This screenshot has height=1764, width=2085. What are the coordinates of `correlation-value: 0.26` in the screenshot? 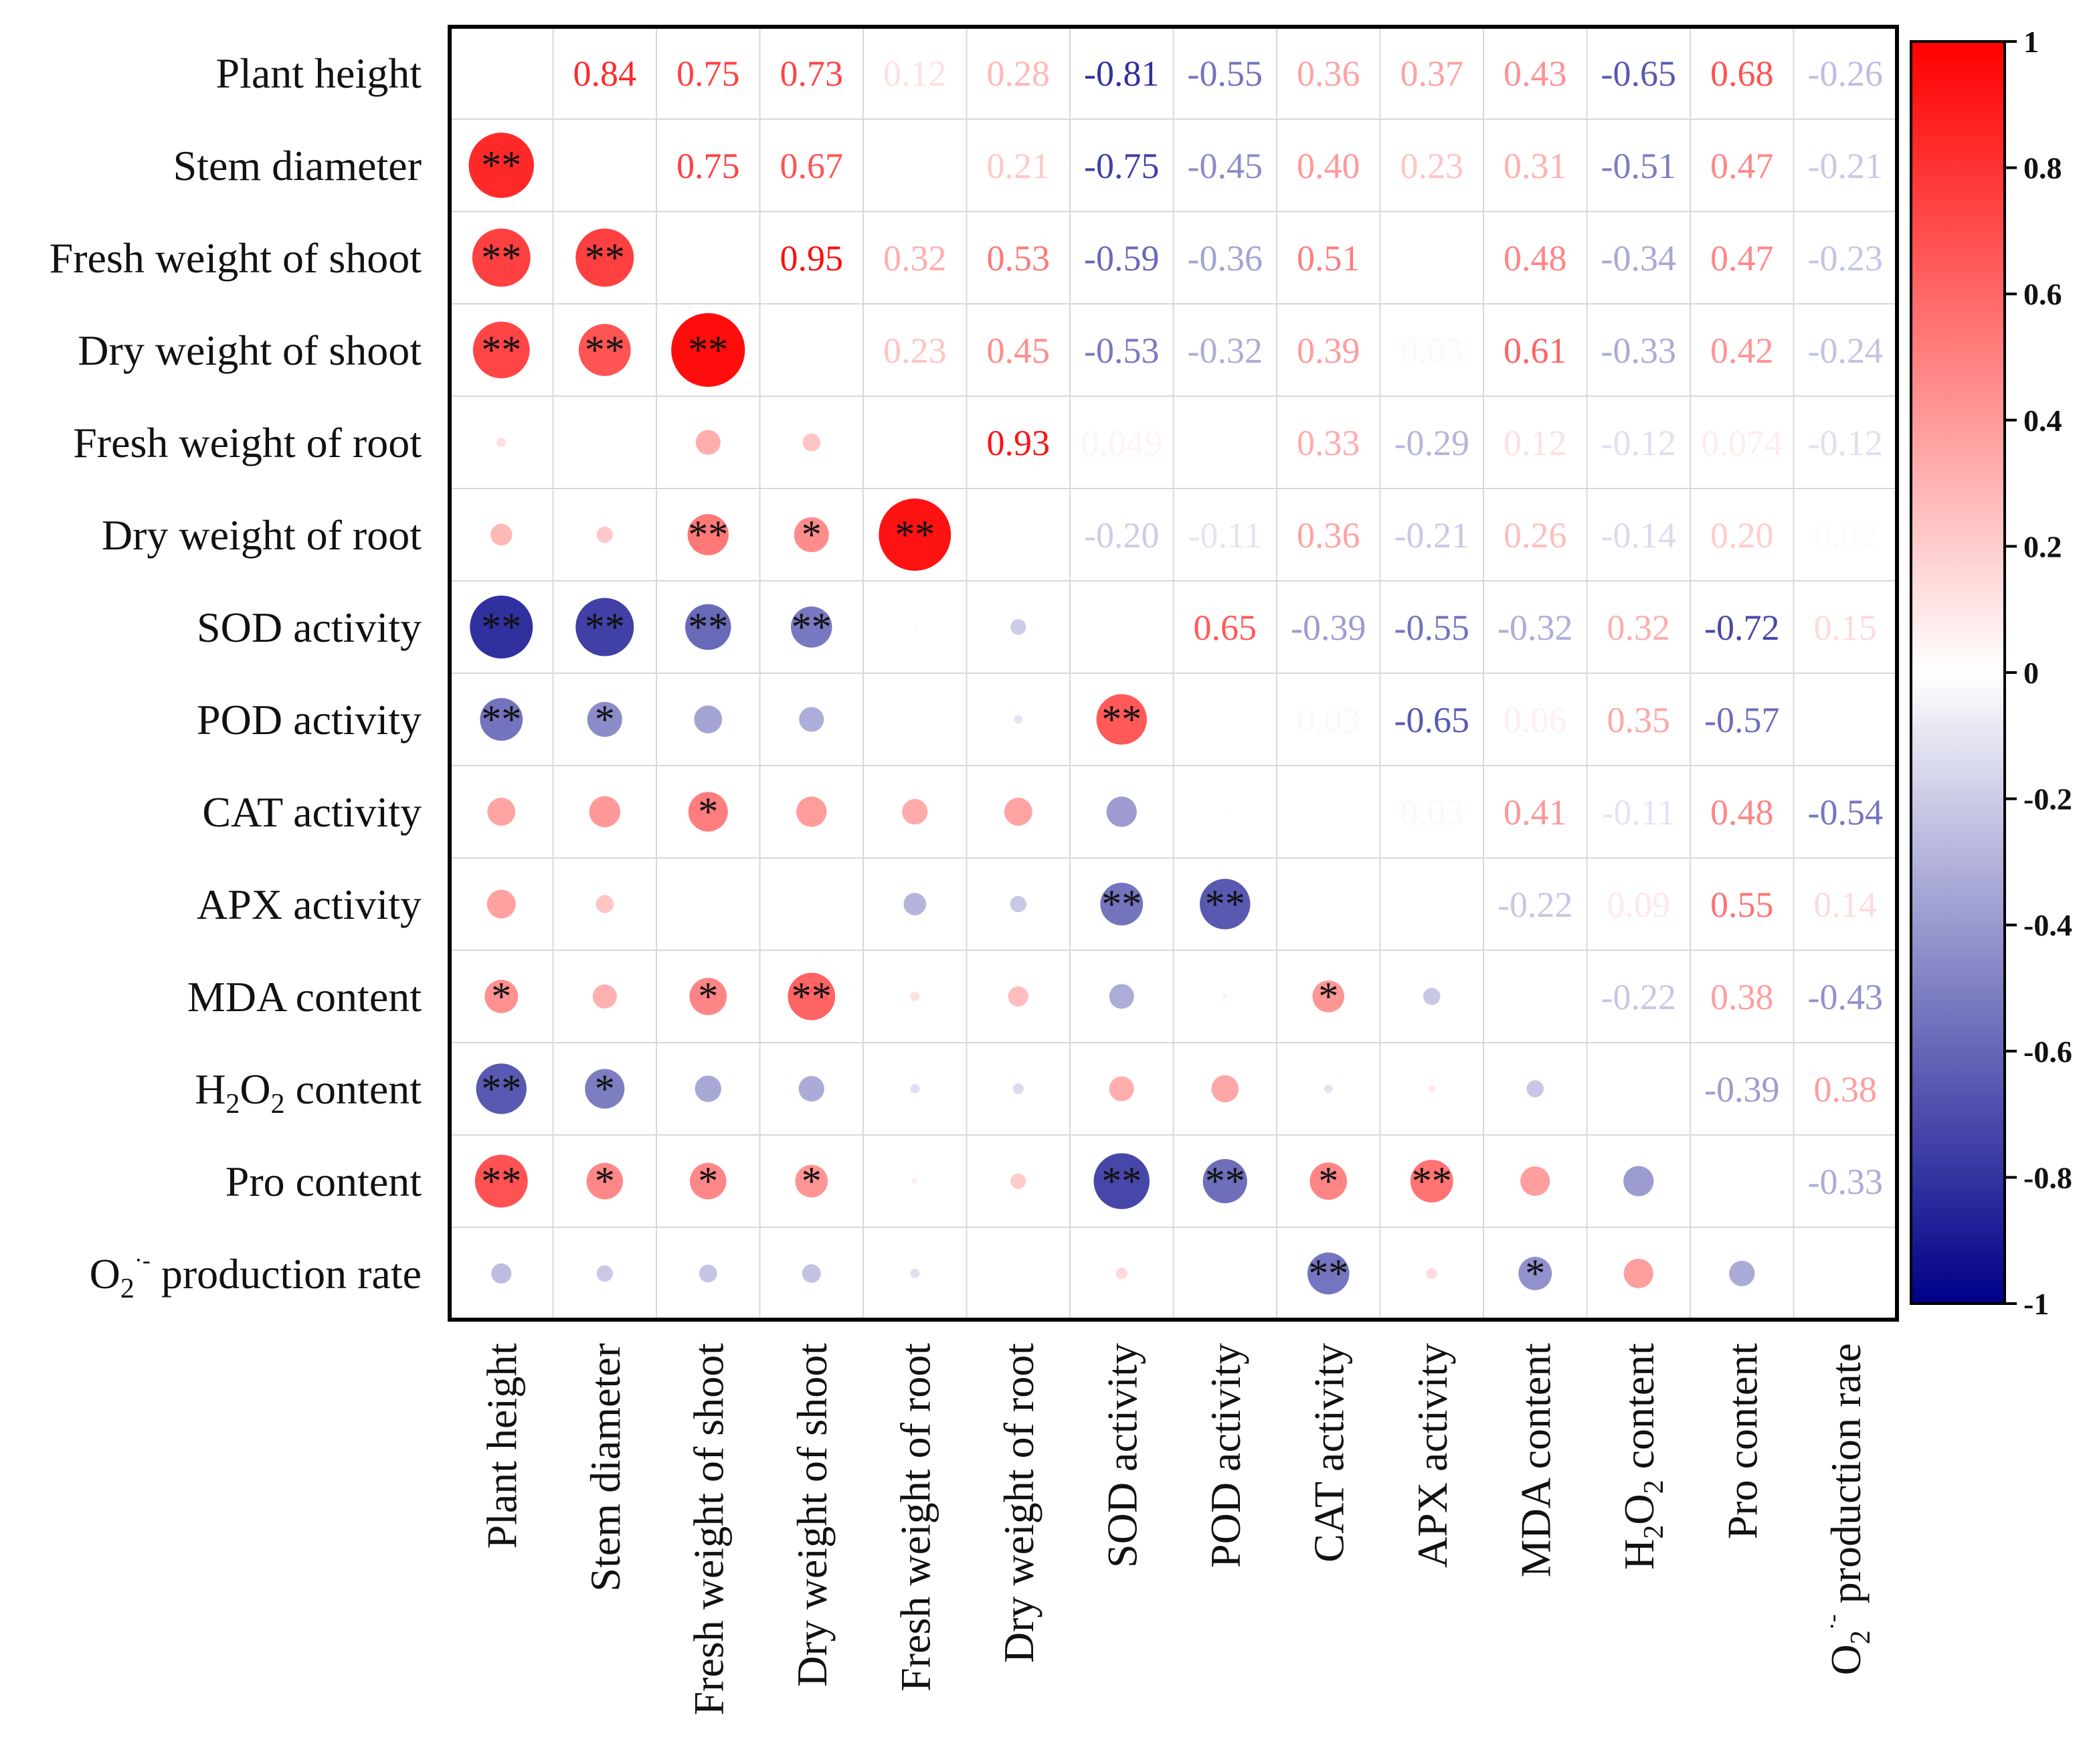 It's located at (1535, 535).